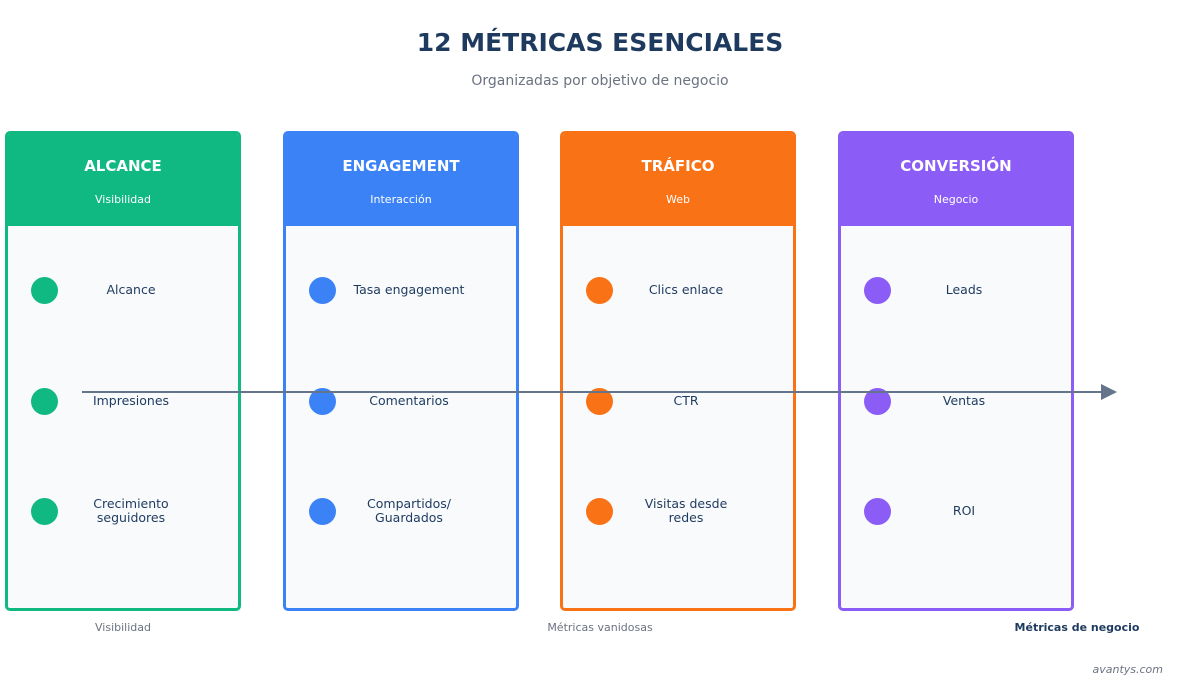 Image resolution: width=1200 pixels, height=700 pixels. I want to click on metric-label: Leads, so click(964, 289).